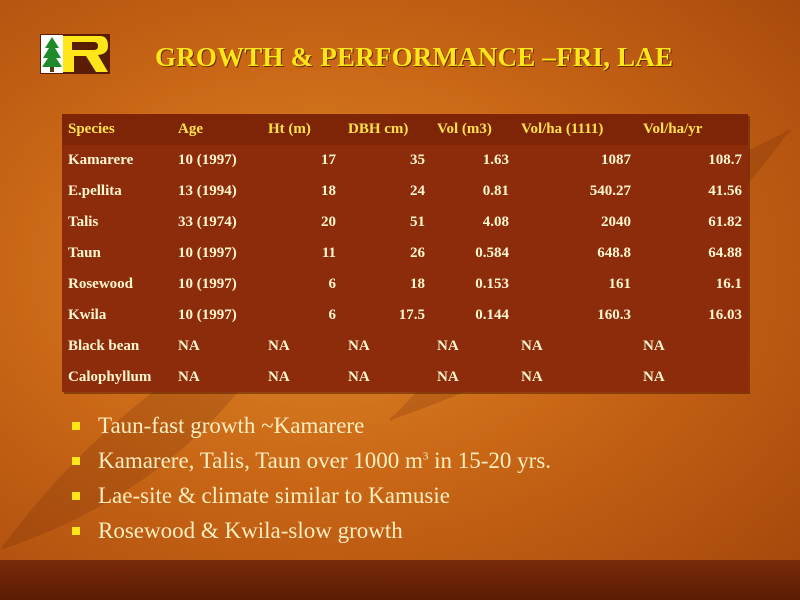 Image resolution: width=800 pixels, height=600 pixels. What do you see at coordinates (104, 346) in the screenshot?
I see `table-cell: Black bean` at bounding box center [104, 346].